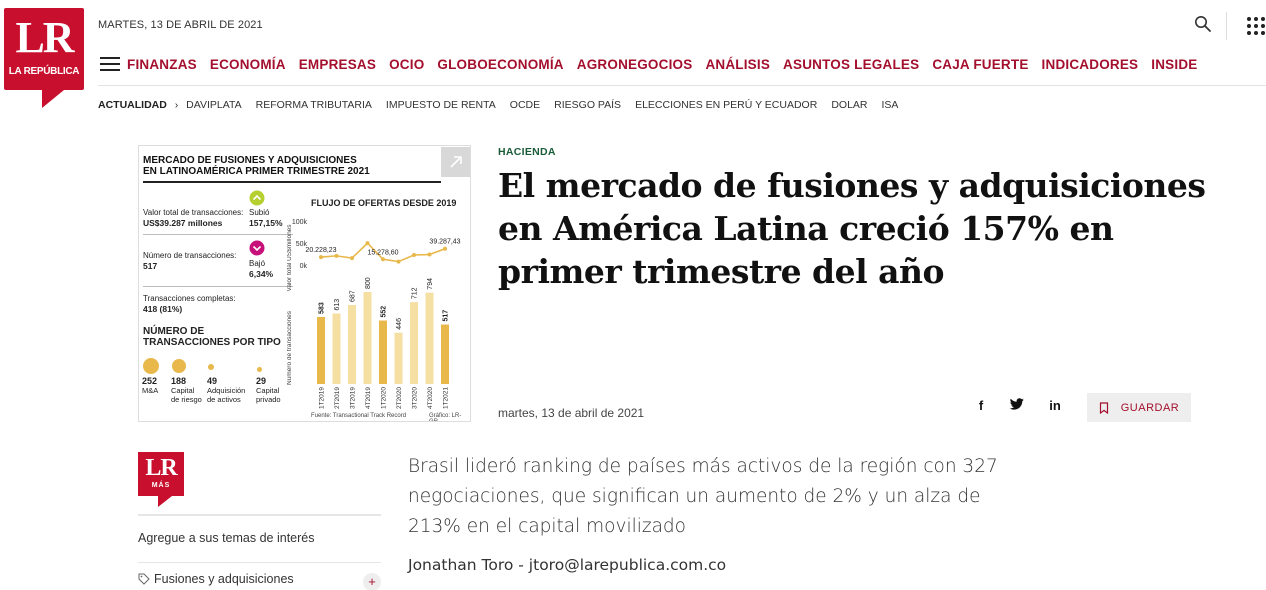 The image size is (1266, 590). What do you see at coordinates (214, 105) in the screenshot?
I see `trending-tag: DAVIPLATA` at bounding box center [214, 105].